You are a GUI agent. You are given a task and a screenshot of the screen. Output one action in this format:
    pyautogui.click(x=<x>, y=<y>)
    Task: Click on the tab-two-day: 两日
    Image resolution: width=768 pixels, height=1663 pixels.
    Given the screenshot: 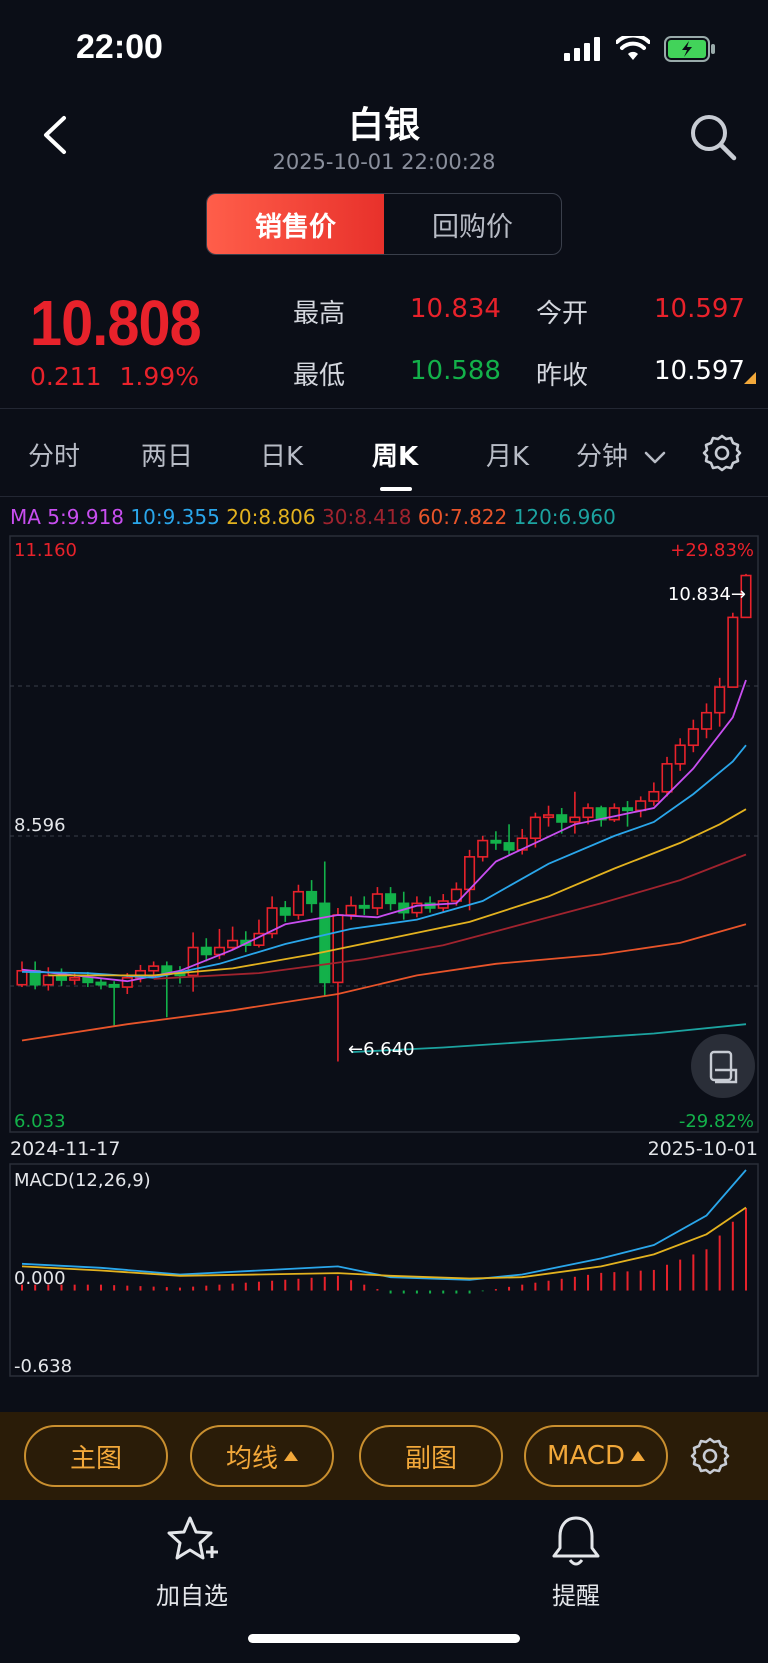 What is the action you would take?
    pyautogui.click(x=167, y=457)
    